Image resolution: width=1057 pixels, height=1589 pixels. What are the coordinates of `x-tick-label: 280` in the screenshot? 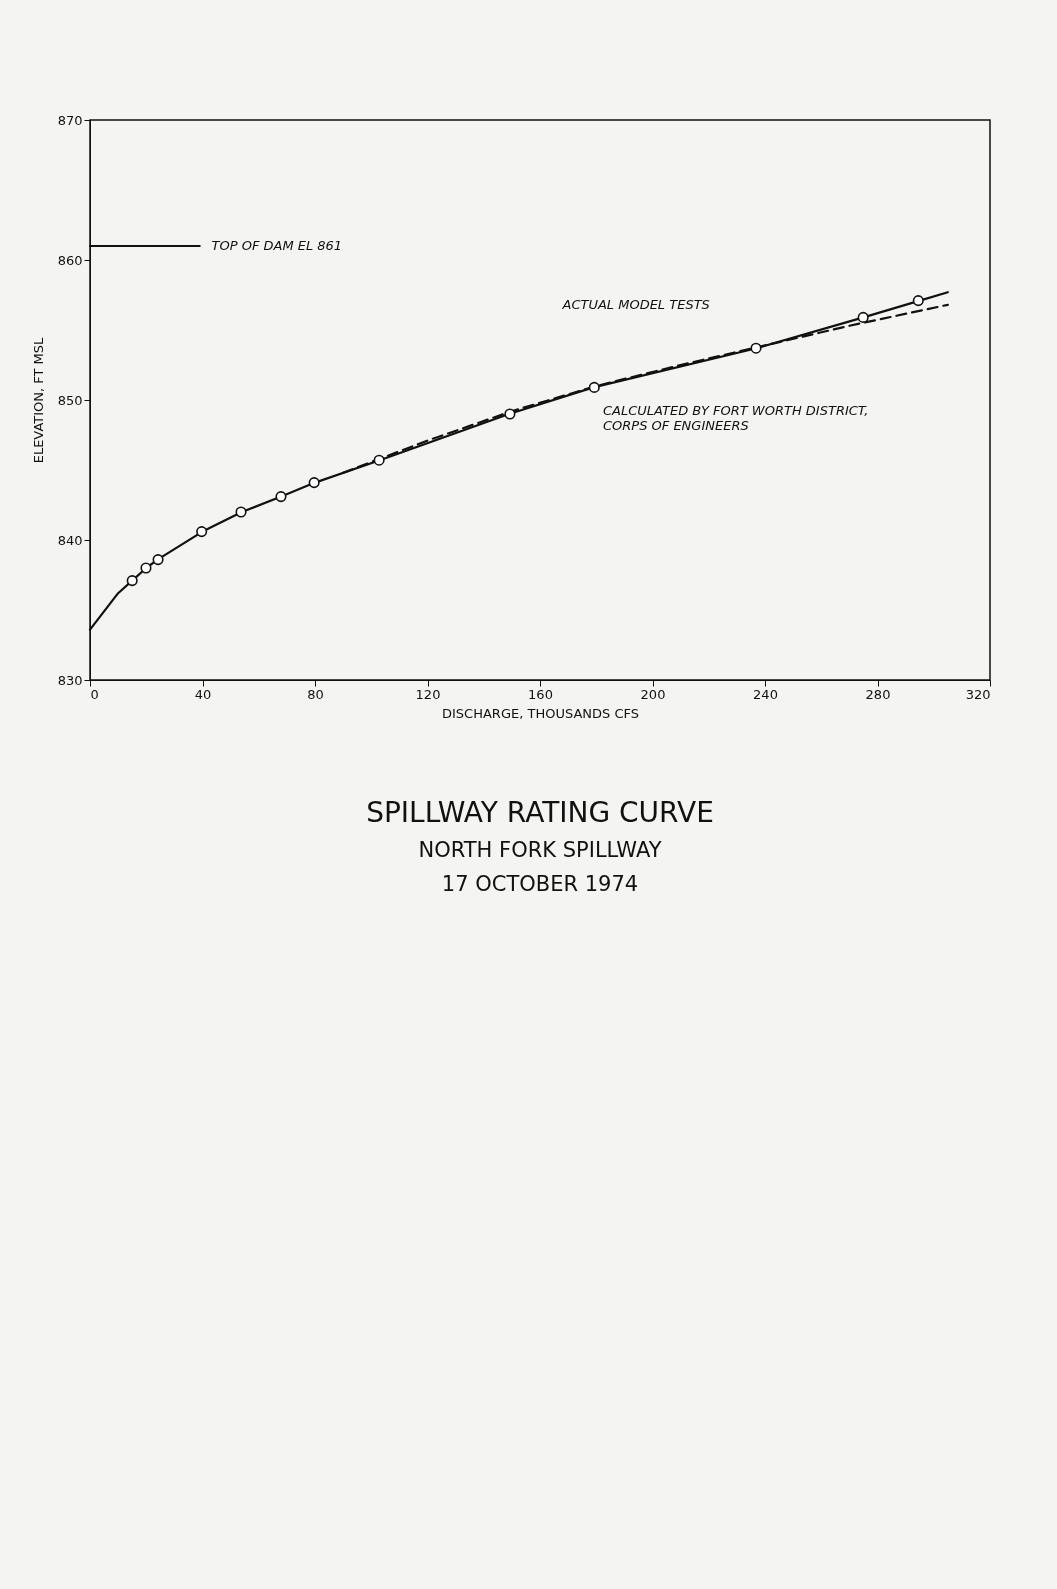 It's located at (878, 694).